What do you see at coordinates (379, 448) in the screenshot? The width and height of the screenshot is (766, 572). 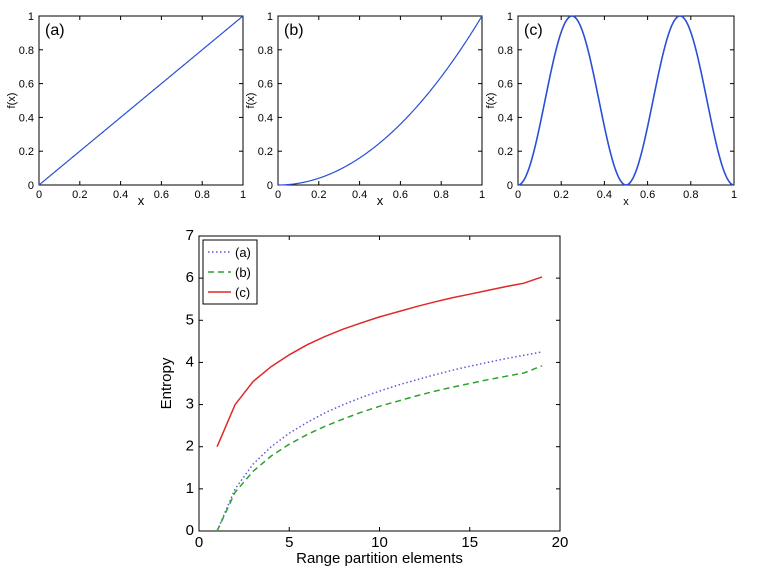 I see `series-line-b` at bounding box center [379, 448].